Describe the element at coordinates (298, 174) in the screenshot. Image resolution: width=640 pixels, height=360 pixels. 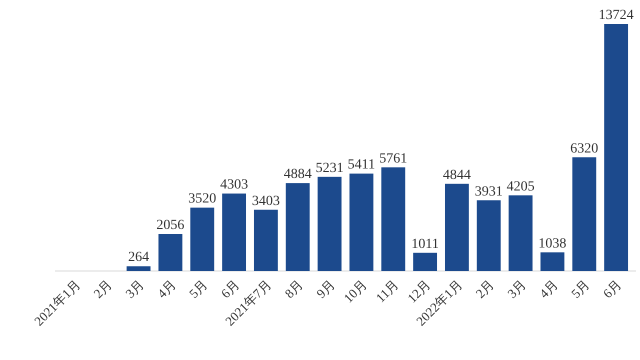
I see `data-label: 4884` at that location.